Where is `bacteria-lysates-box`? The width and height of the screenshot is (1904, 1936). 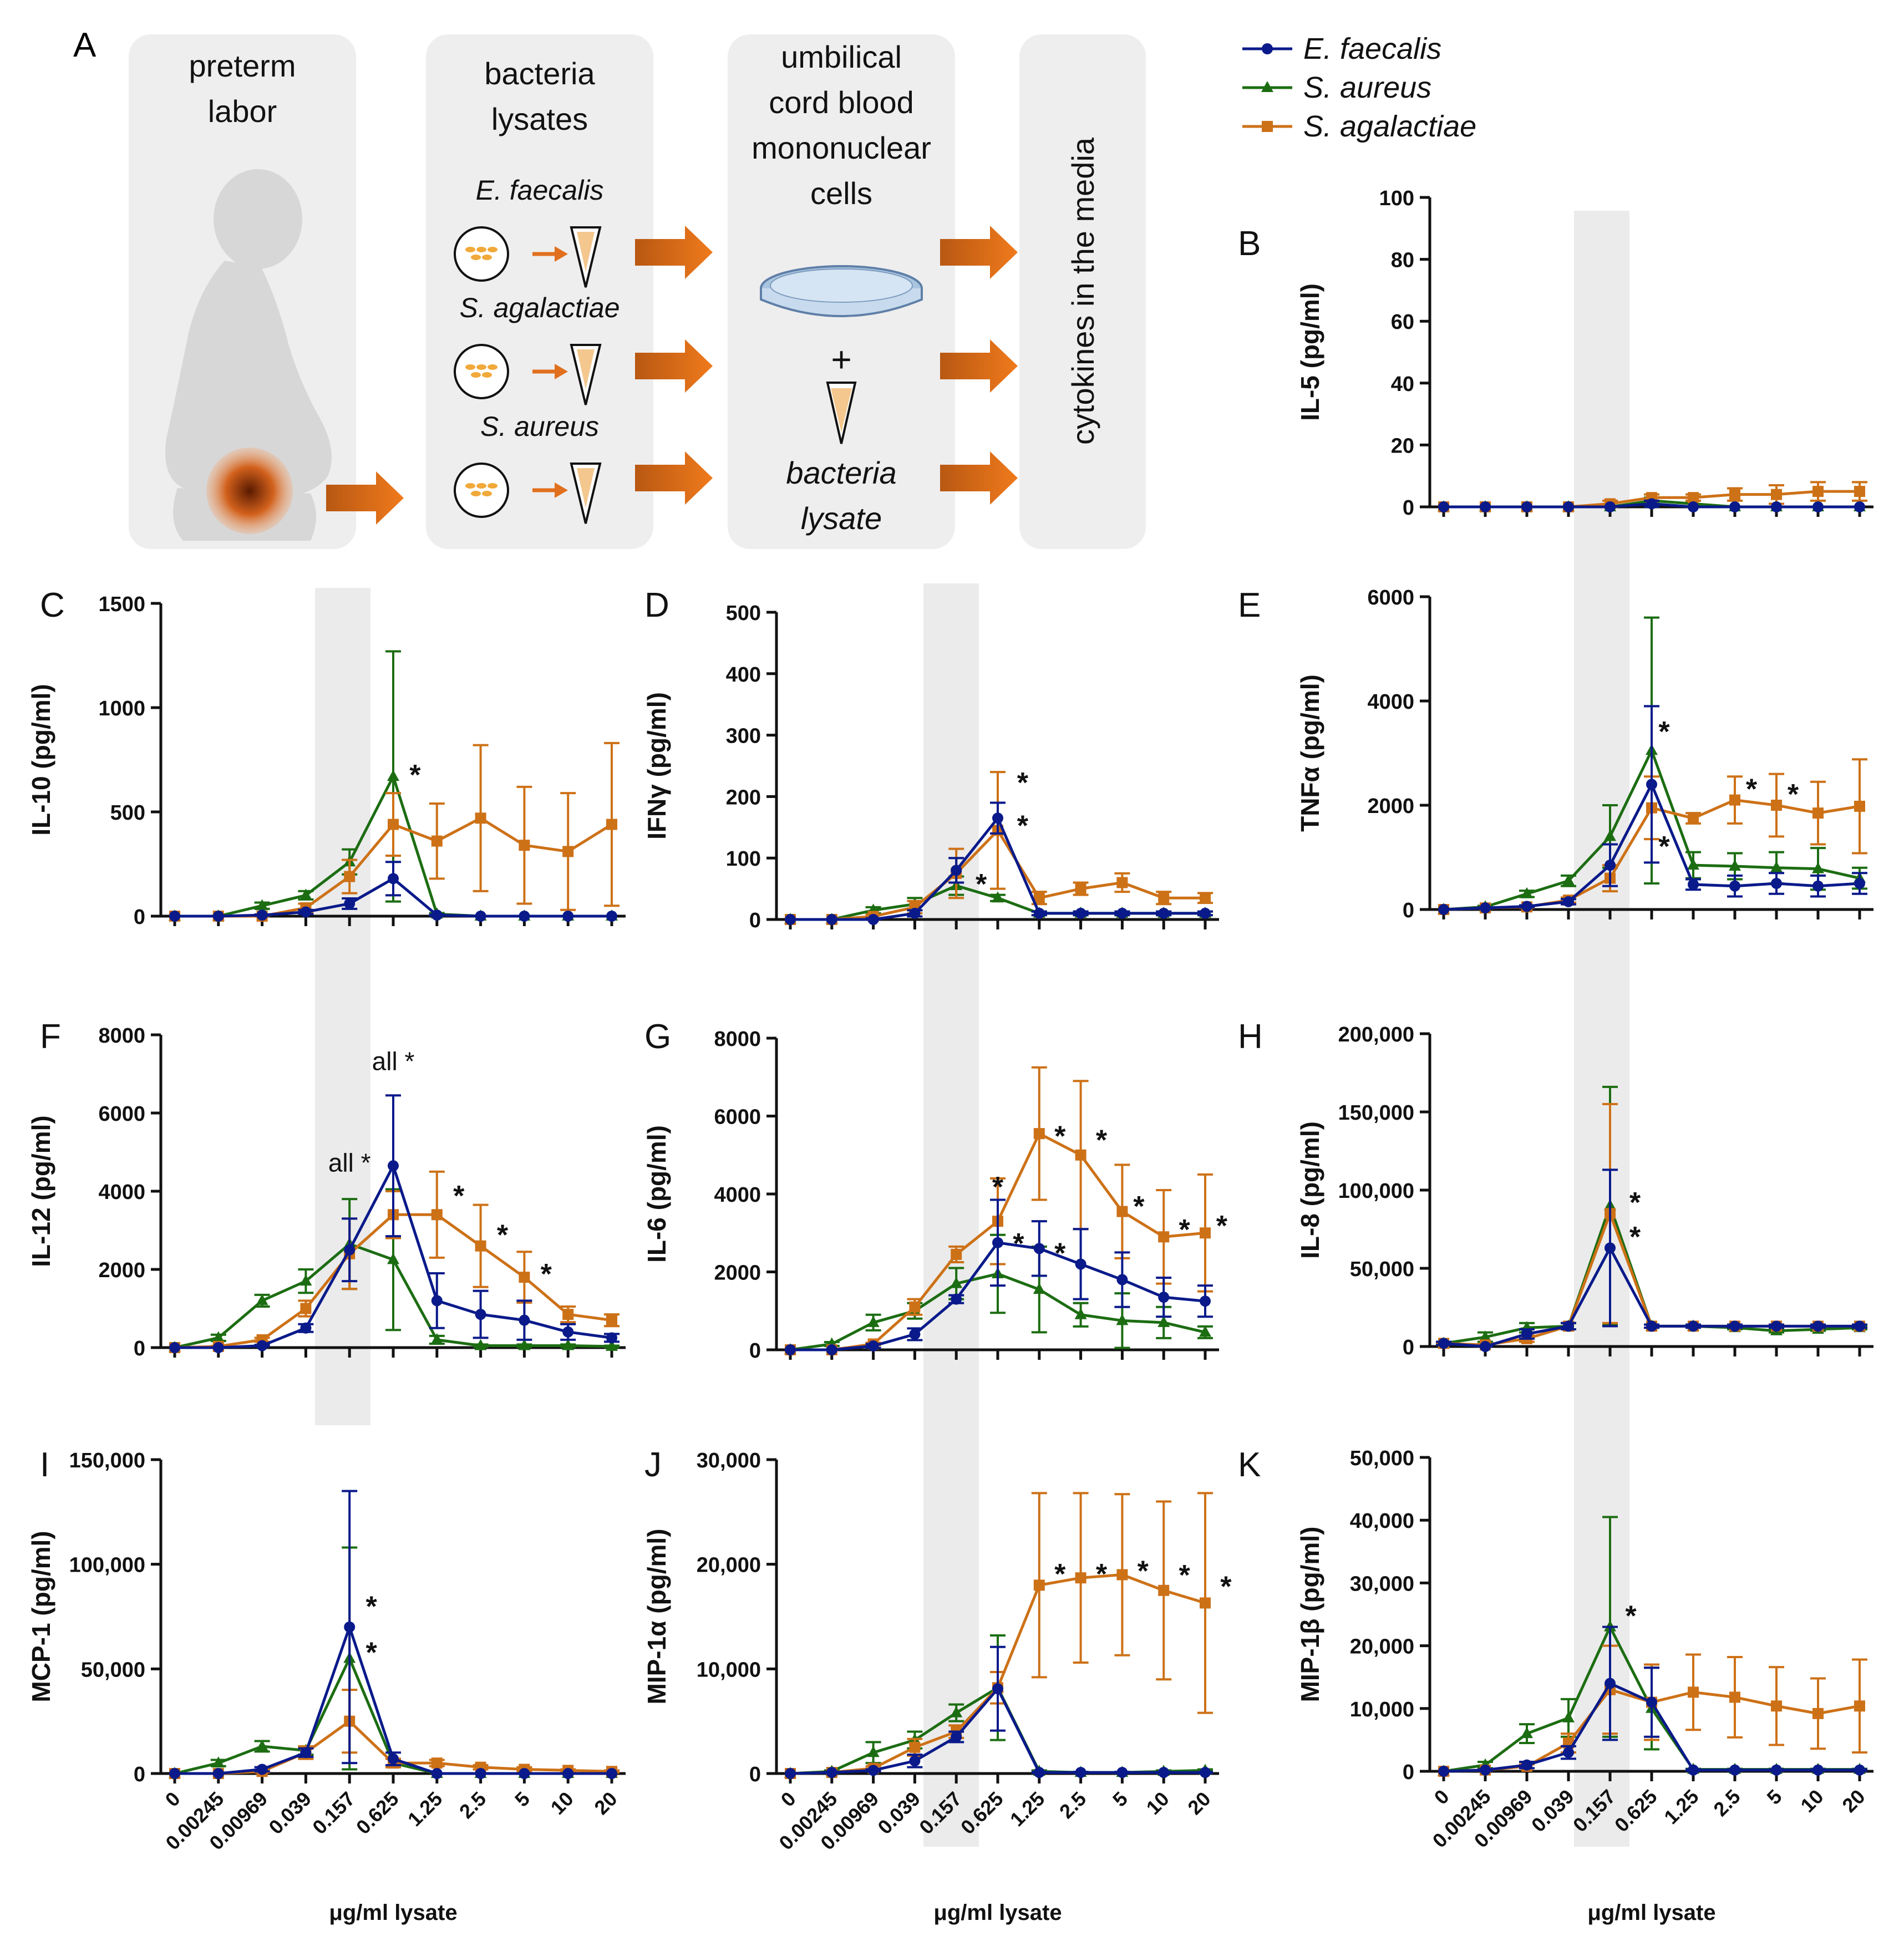 bacteria-lysates-box is located at coordinates (539, 291).